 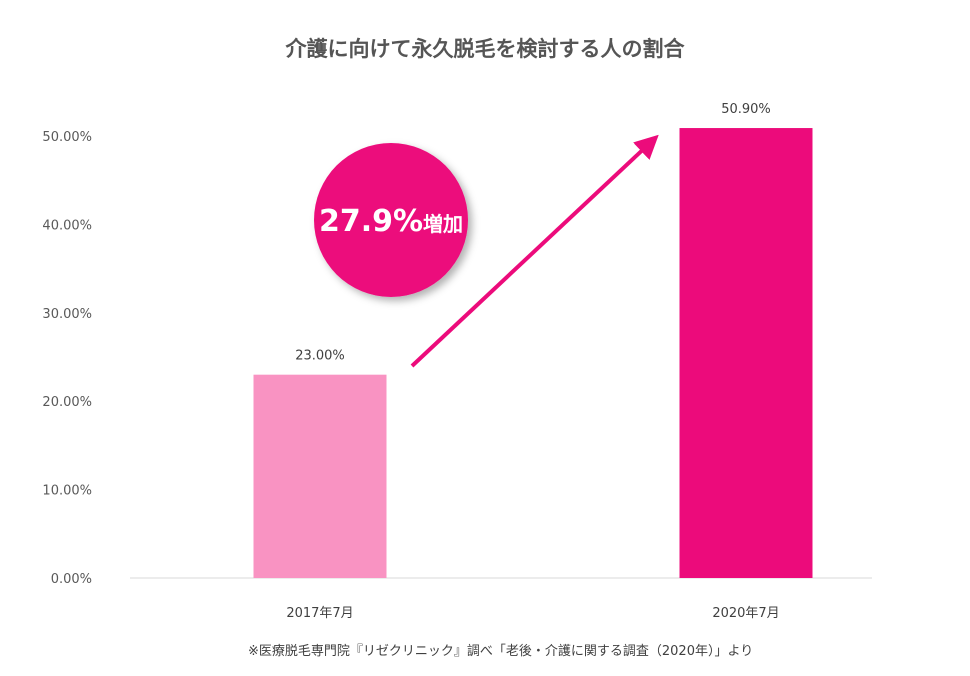 What do you see at coordinates (320, 356) in the screenshot?
I see `data-label: 23.00%` at bounding box center [320, 356].